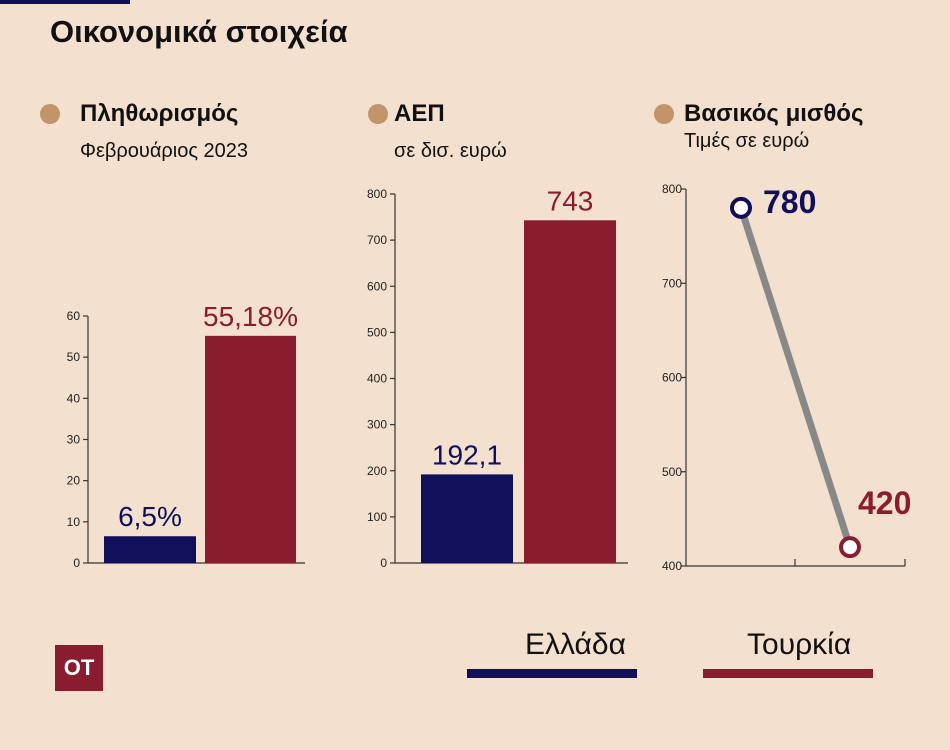  What do you see at coordinates (377, 425) in the screenshot?
I see `y-tick-label: 300` at bounding box center [377, 425].